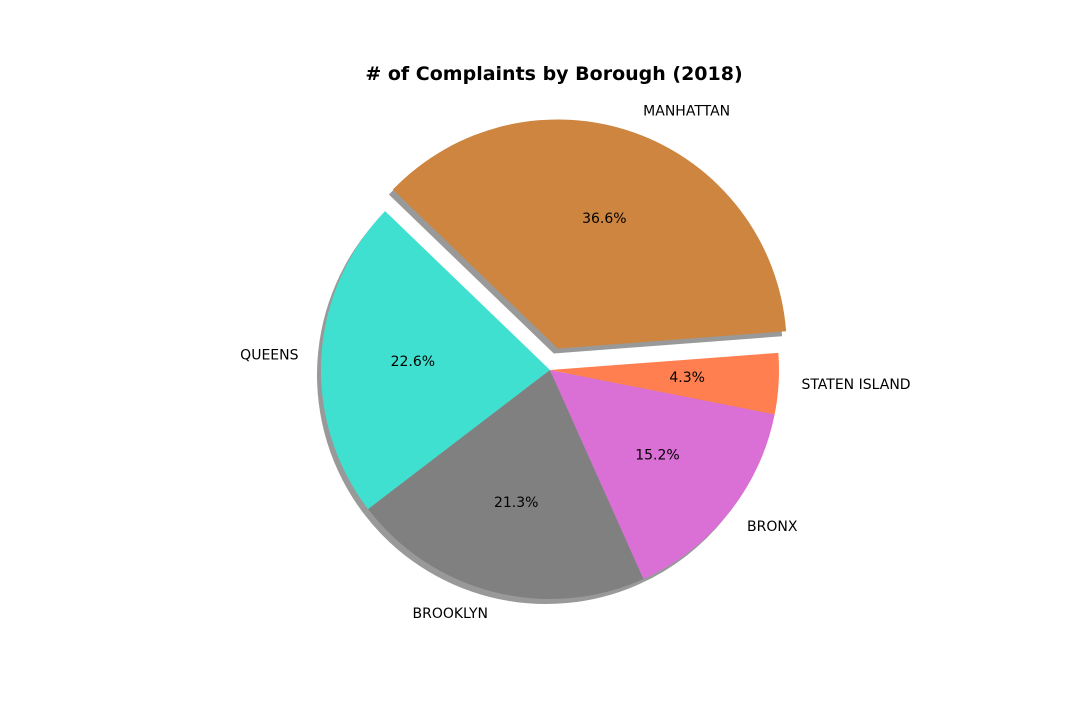 The image size is (1080, 720). Describe the element at coordinates (553, 74) in the screenshot. I see `chart-title: # of Complaints by Borough (2018)` at that location.